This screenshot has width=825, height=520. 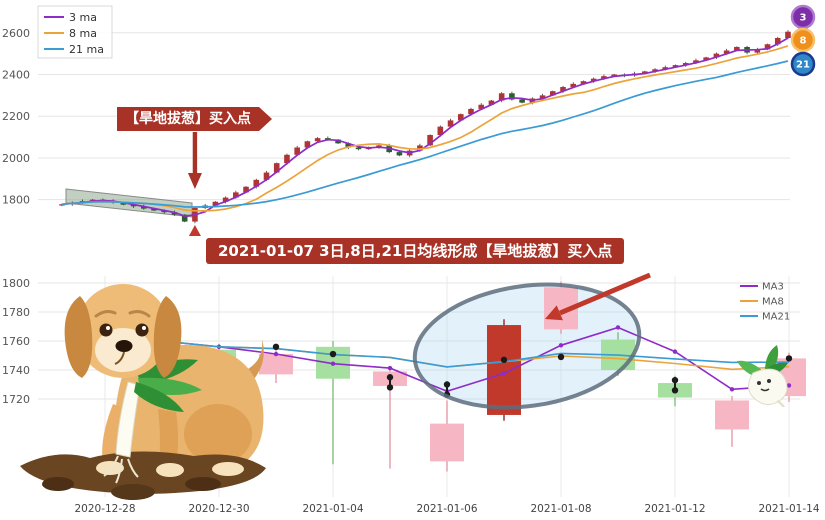 What do you see at coordinates (415, 251) in the screenshot?
I see `signal-banner: 2021-01-07 3日,8日,21日均线形成【旱地拔葱】买入点` at bounding box center [415, 251].